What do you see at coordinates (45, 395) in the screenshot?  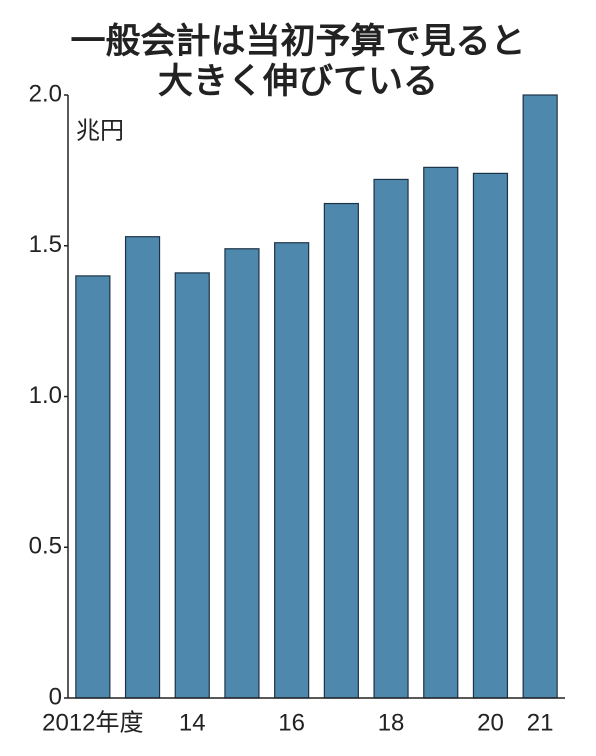 I see `y-tick-label: 1.0` at bounding box center [45, 395].